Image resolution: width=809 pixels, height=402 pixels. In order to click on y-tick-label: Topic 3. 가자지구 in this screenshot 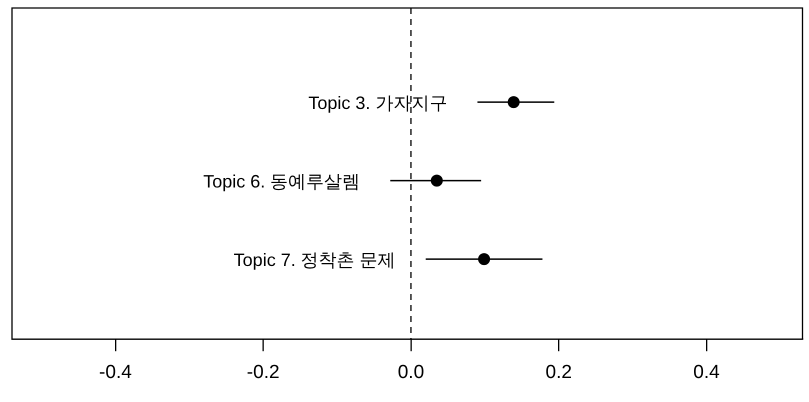, I will do `click(378, 103)`.